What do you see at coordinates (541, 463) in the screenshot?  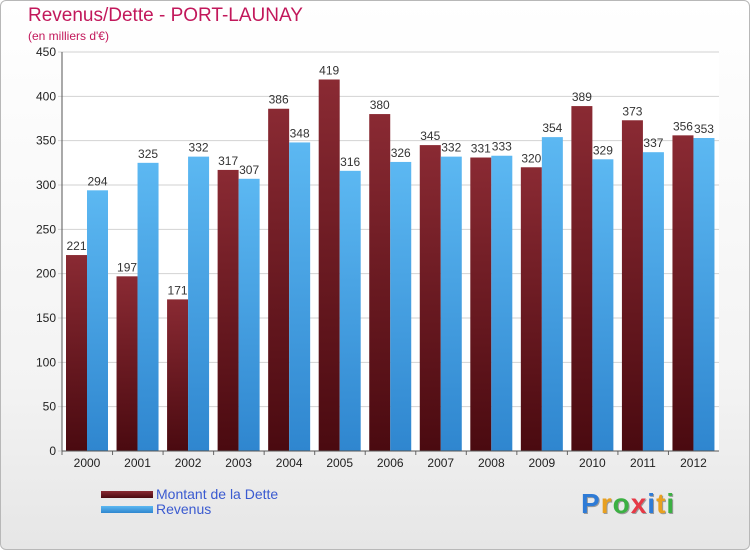 I see `x-tick-label: 2009` at bounding box center [541, 463].